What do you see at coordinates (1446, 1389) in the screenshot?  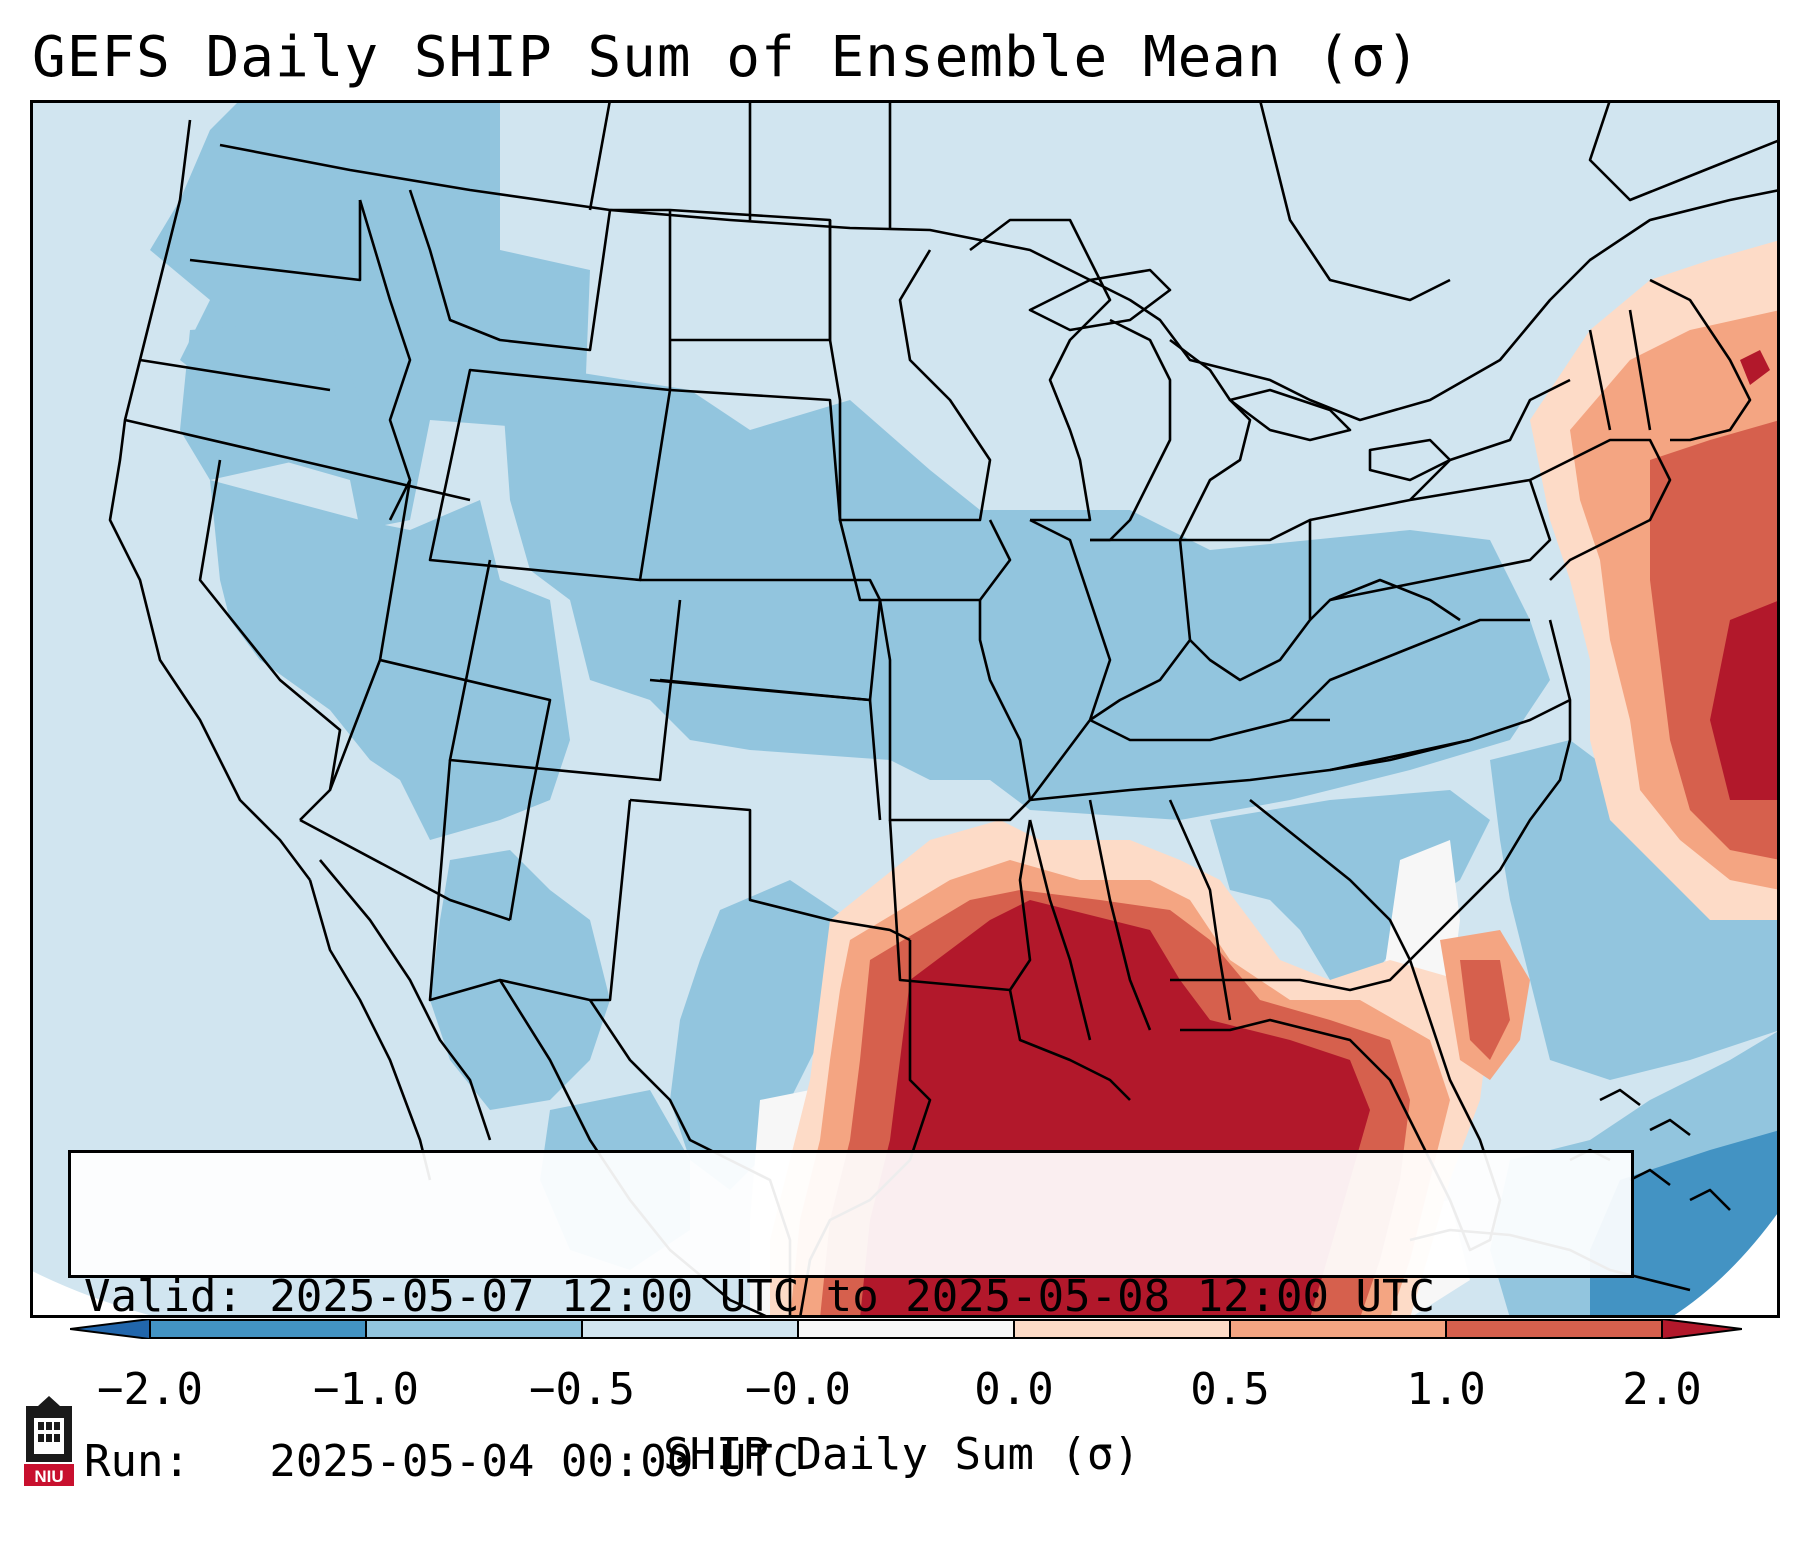 I see `colorbar-tick-label: 1.0` at bounding box center [1446, 1389].